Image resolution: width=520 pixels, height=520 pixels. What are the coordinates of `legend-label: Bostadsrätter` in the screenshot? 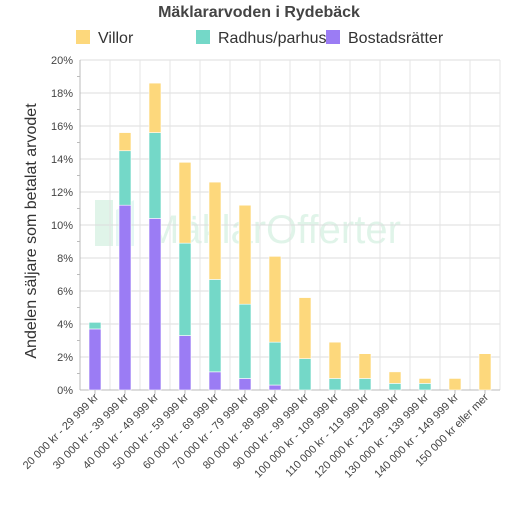 It's located at (396, 38).